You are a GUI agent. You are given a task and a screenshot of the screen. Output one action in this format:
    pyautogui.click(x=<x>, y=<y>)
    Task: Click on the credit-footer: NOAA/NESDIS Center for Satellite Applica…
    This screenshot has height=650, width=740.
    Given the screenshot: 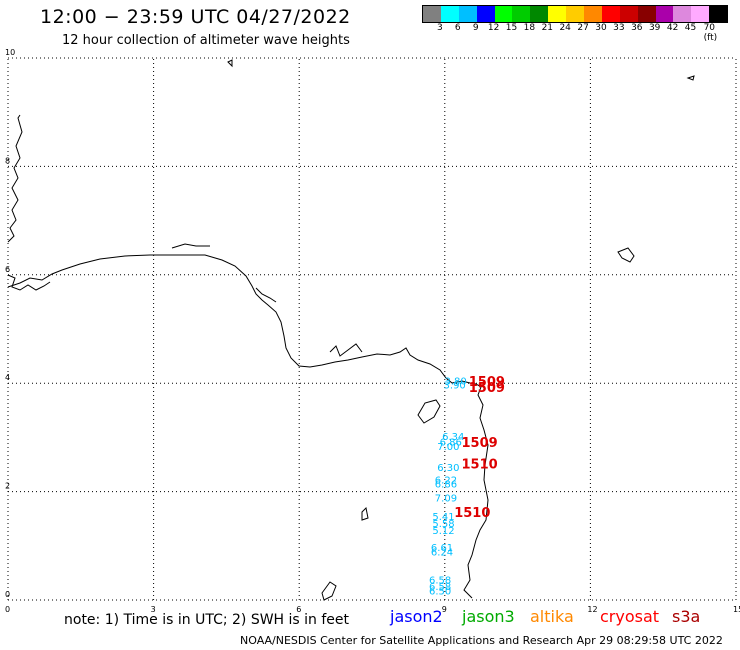 What is the action you would take?
    pyautogui.click(x=481, y=640)
    